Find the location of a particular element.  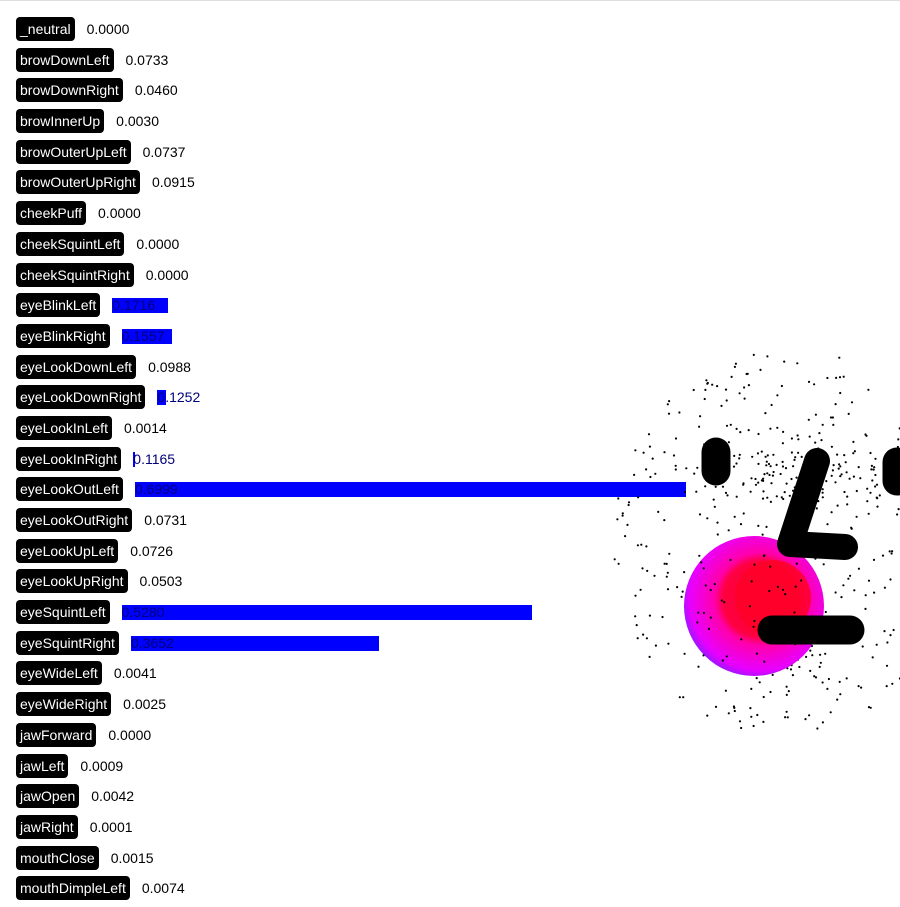

blendshape-score: 0.0460 is located at coordinates (156, 90).